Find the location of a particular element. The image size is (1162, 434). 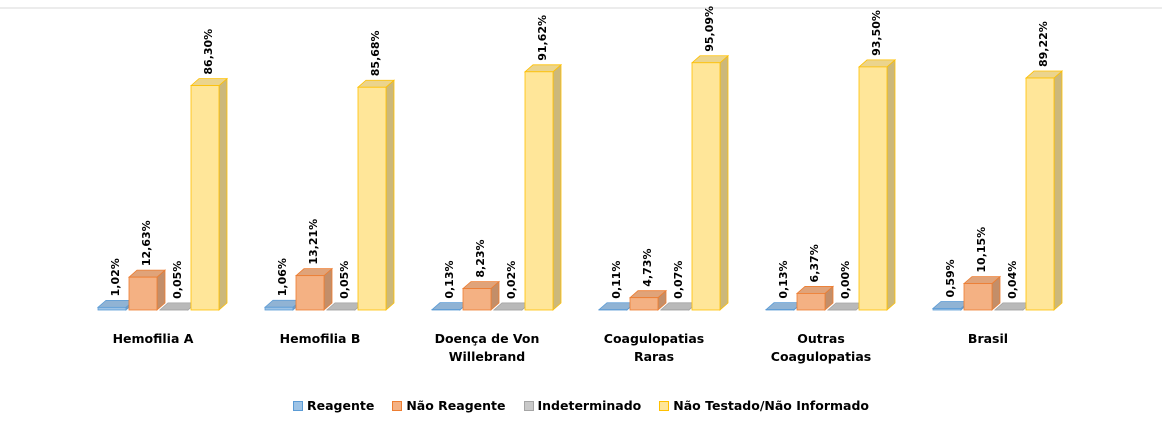

data-label: 0,02% is located at coordinates (511, 280).